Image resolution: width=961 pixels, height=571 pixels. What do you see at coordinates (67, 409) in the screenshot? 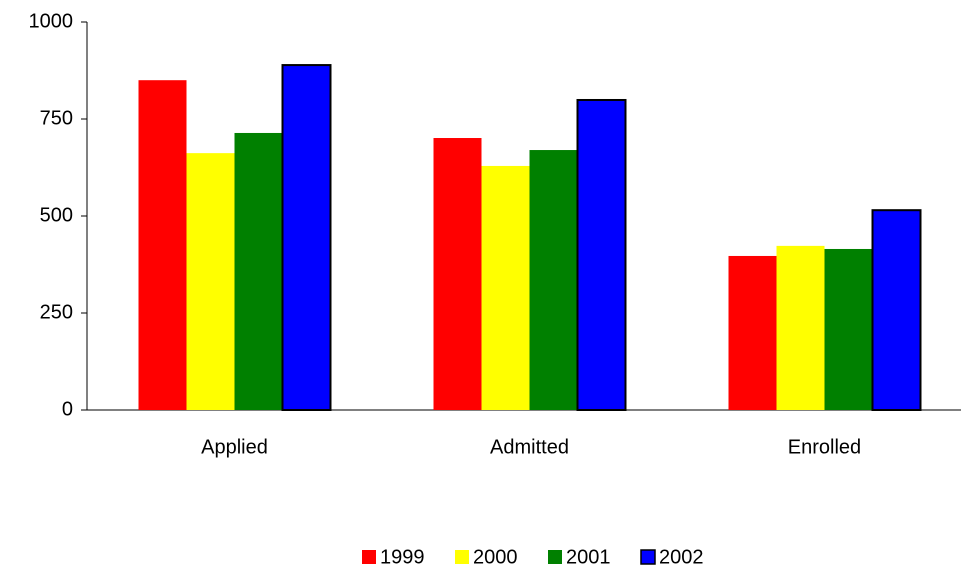
I see `y-tick-label: 0` at bounding box center [67, 409].